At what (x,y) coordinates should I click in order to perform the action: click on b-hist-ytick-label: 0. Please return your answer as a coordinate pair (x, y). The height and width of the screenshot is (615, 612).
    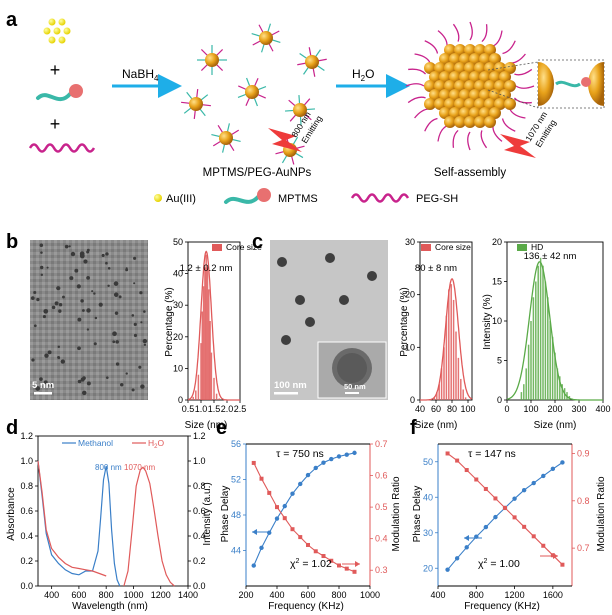
    Looking at the image, I should click on (180, 400).